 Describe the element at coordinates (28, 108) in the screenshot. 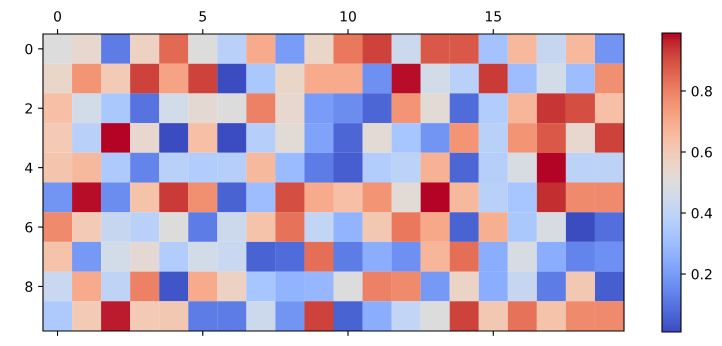

I see `y-tick-label: 2` at that location.